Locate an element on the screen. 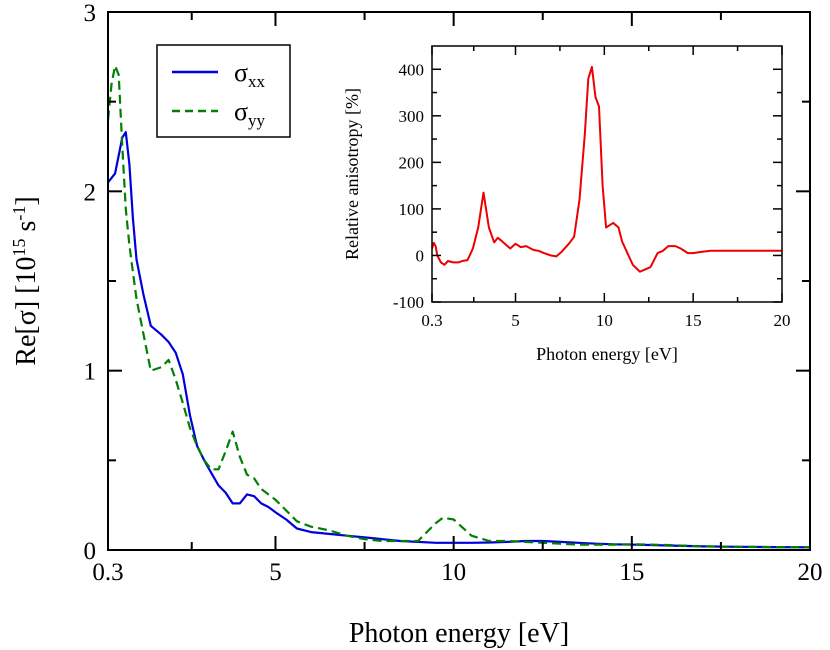 Image resolution: width=830 pixels, height=650 pixels. y-tick-label: 200 is located at coordinates (412, 162).